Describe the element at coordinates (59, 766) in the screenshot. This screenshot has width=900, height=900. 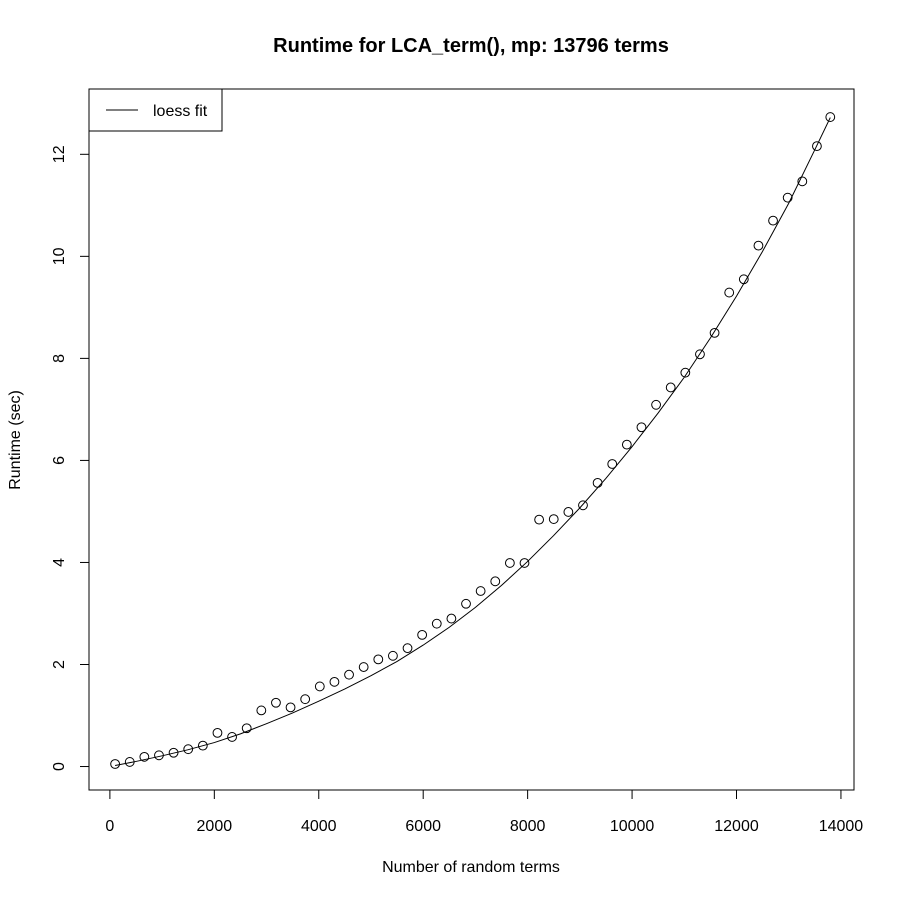
I see `y-tick-label: 0` at that location.